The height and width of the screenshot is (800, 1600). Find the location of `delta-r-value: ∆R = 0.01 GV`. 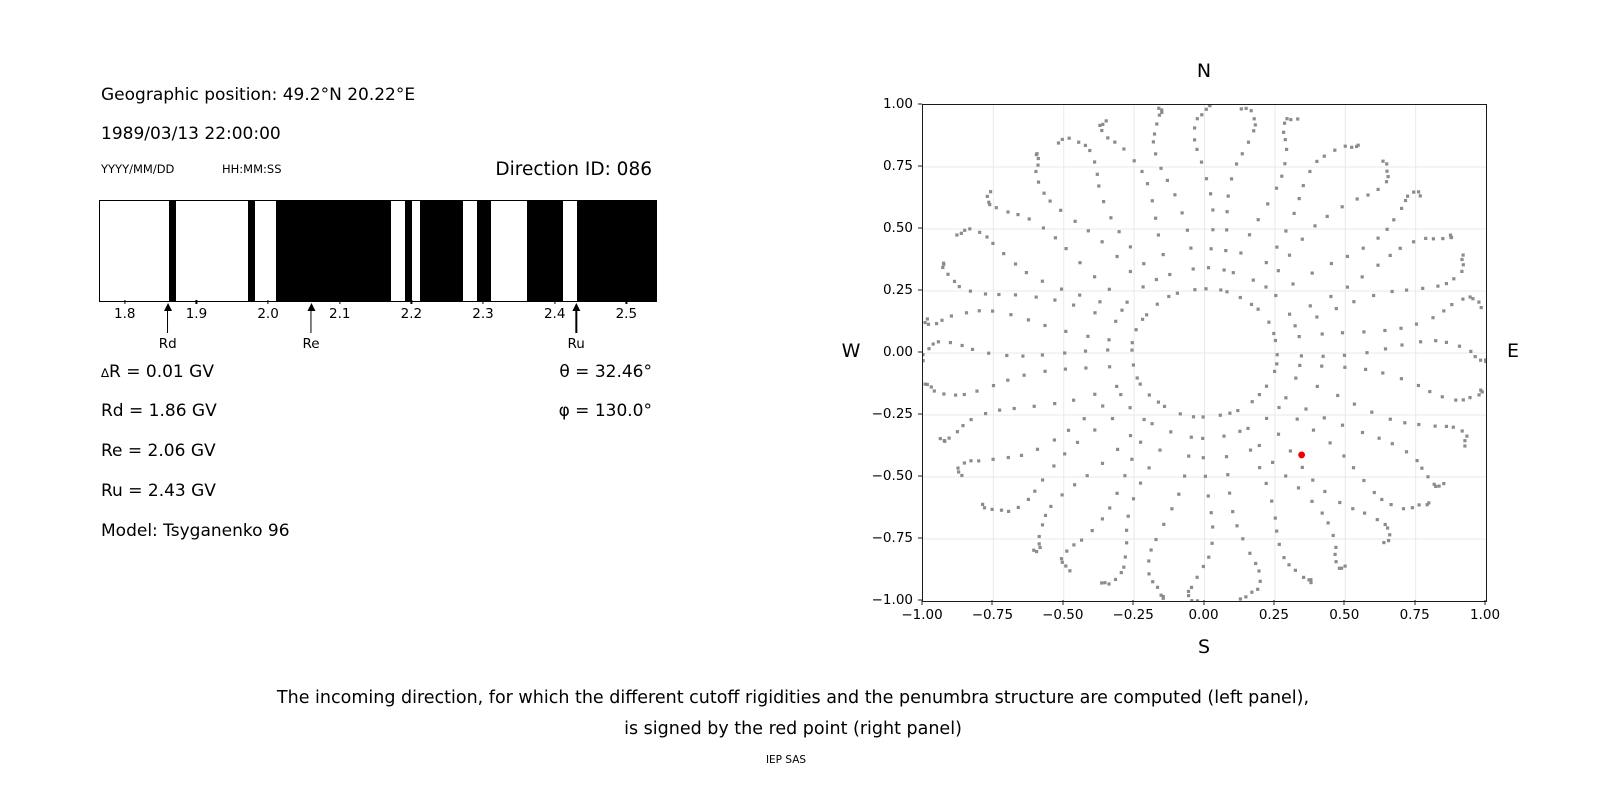

delta-r-value: ∆R = 0.01 GV is located at coordinates (157, 372).